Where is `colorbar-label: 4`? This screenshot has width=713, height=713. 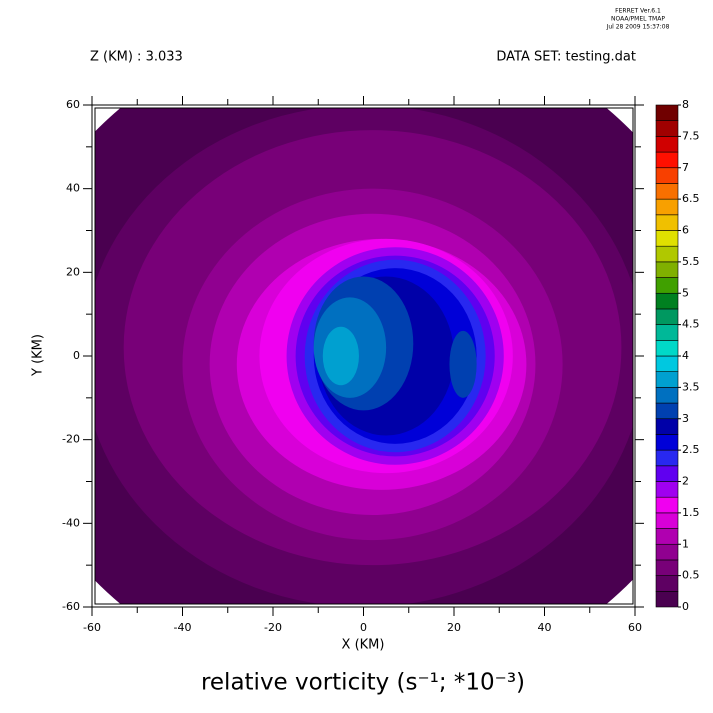
colorbar-label: 4 is located at coordinates (685, 355).